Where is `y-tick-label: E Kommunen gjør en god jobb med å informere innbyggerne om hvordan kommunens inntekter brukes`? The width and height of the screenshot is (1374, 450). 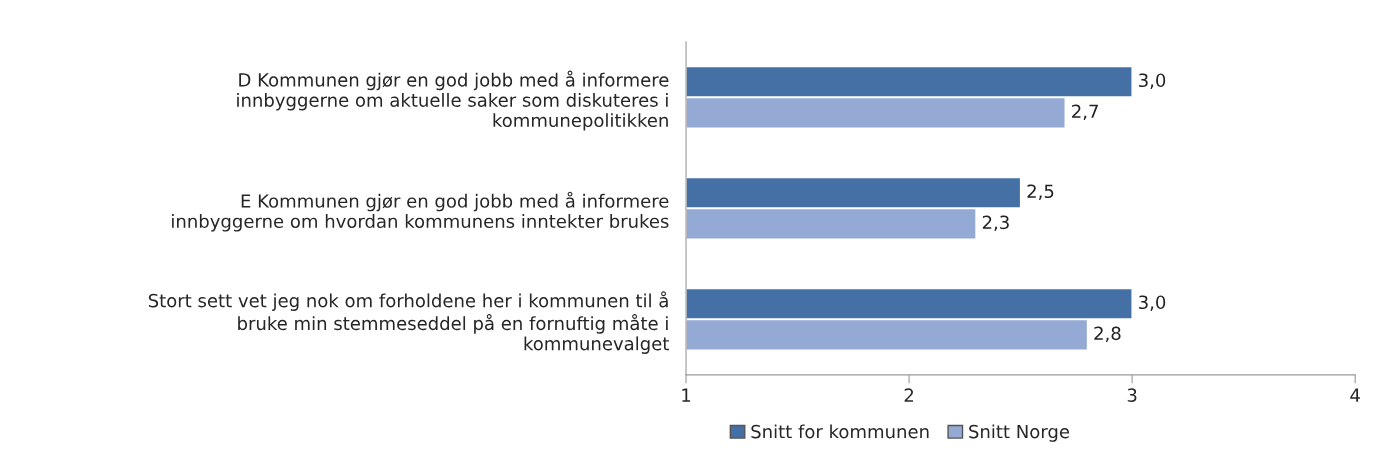 y-tick-label: E Kommunen gjør en god jobb med å informere innbyggerne om hvordan kommunens inntekter brukes is located at coordinates (420, 211).